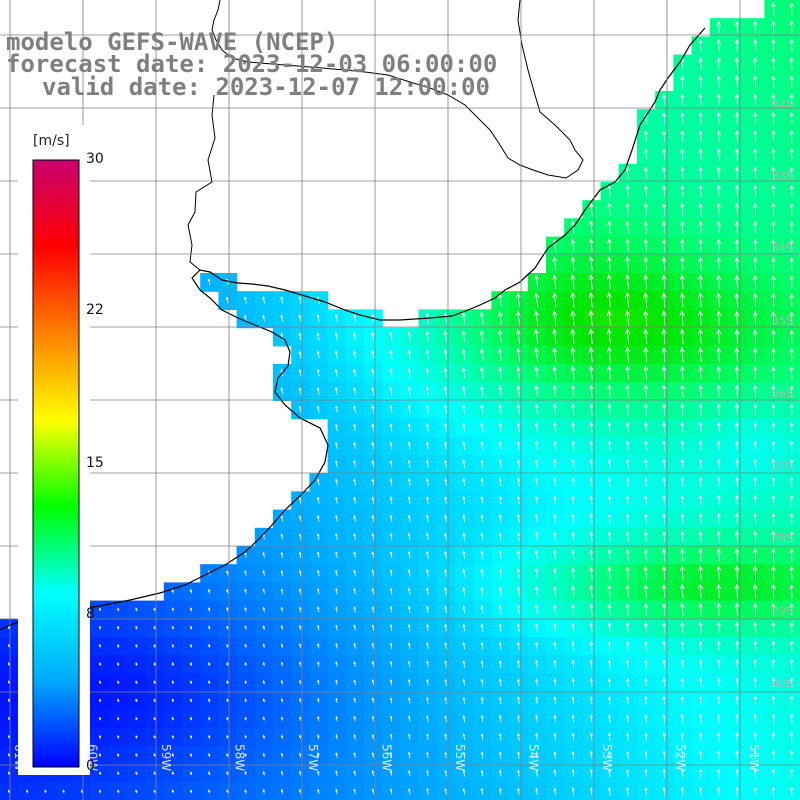 The height and width of the screenshot is (800, 800). Describe the element at coordinates (56, 463) in the screenshot. I see `colorbar` at that location.